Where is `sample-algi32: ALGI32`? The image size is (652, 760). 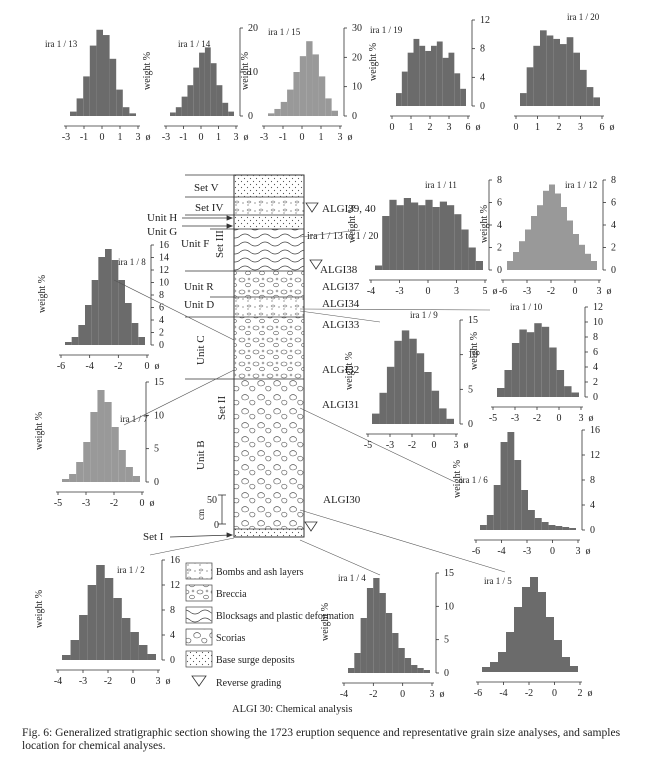
sample-algi32: ALGI32 is located at coordinates (340, 370).